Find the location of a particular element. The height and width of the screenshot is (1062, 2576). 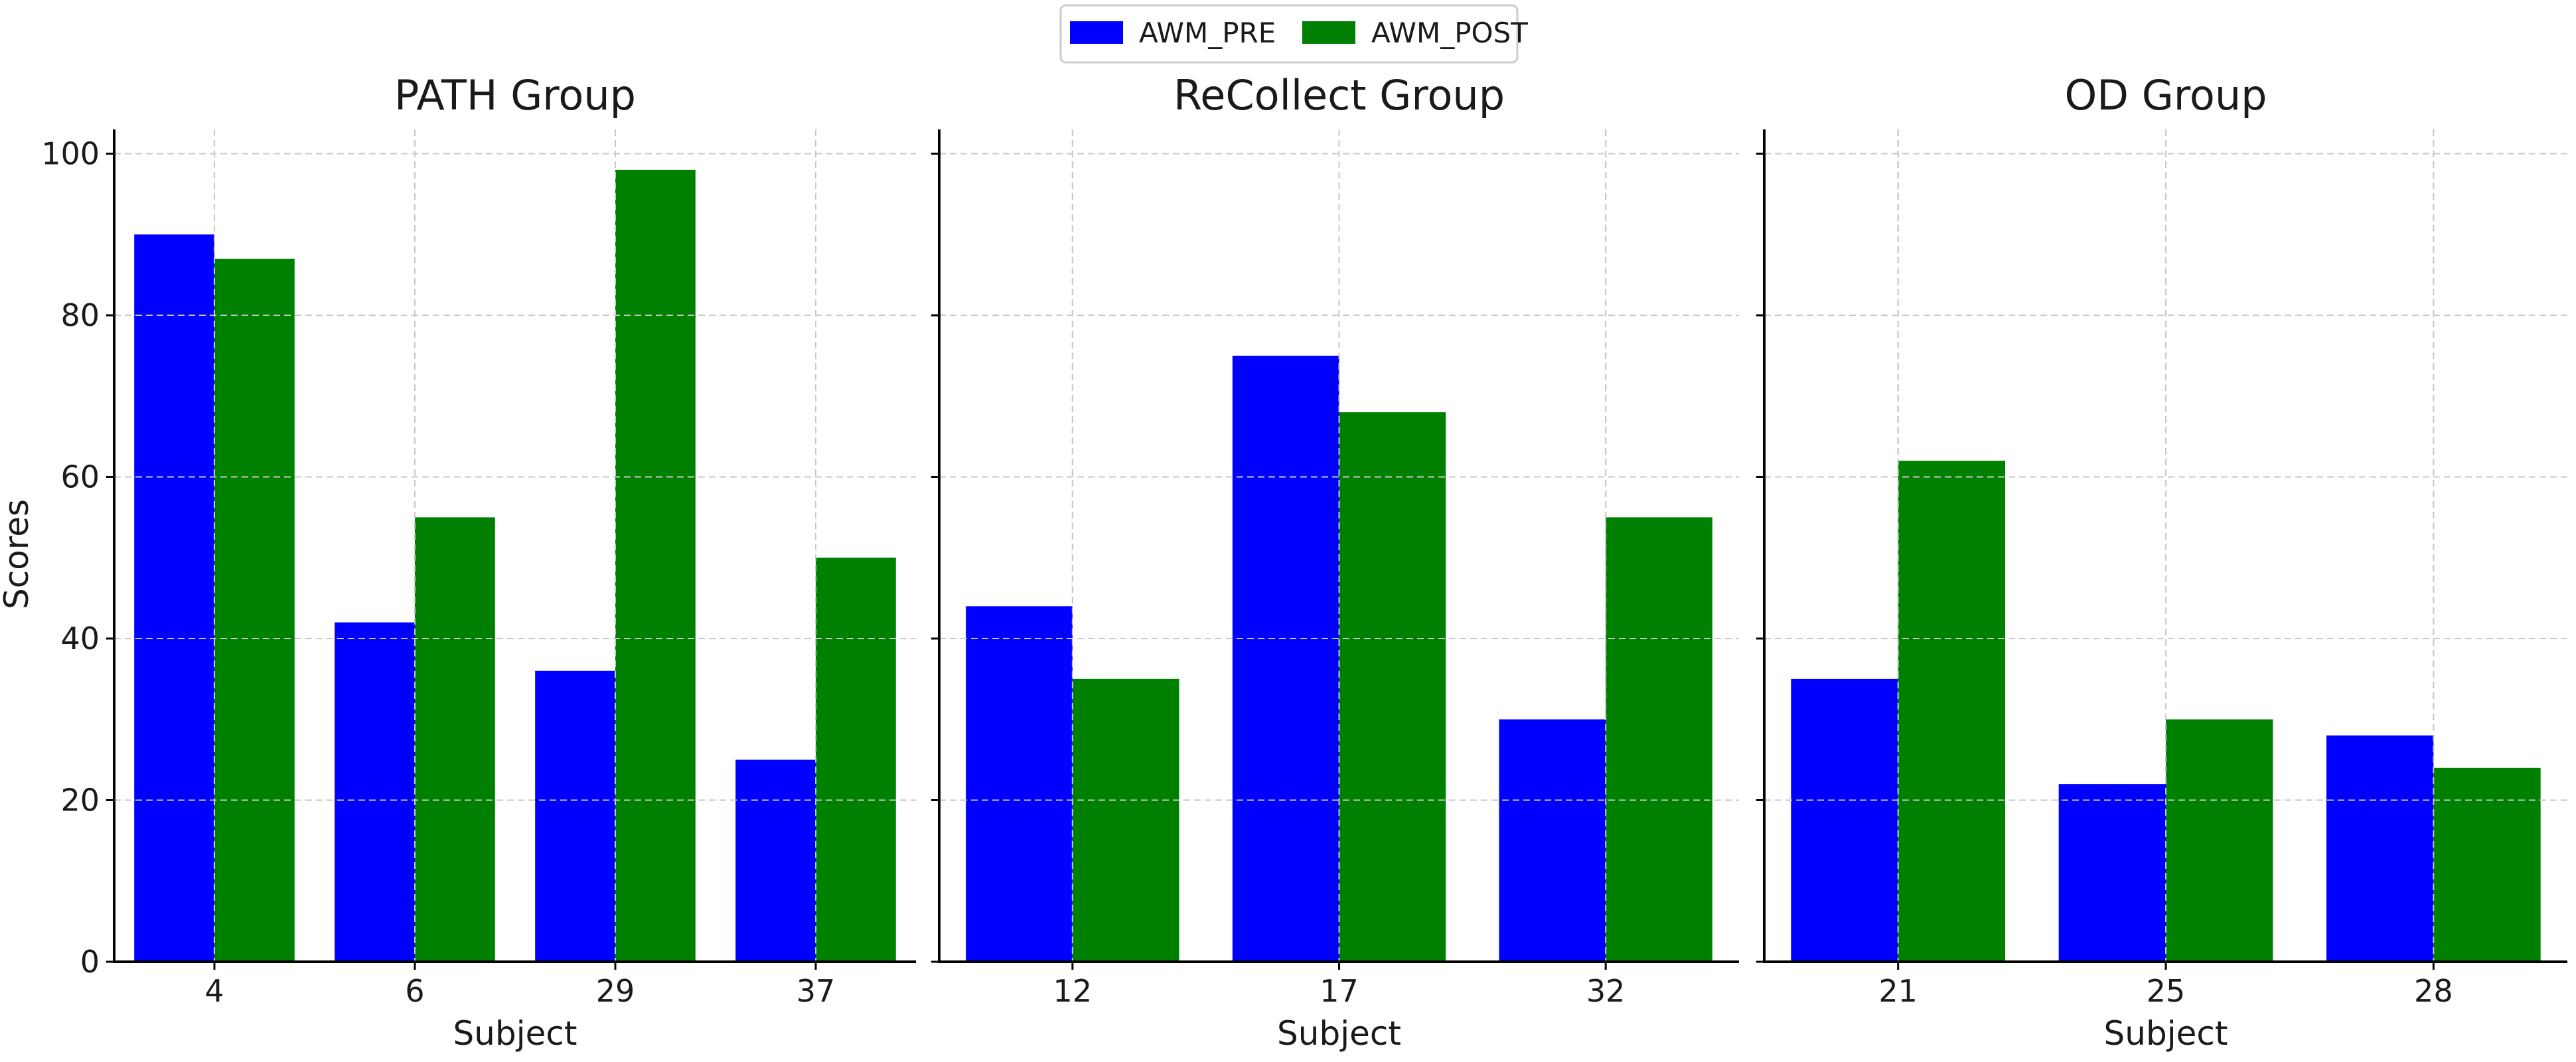

legend-label: AWM_PRE is located at coordinates (1207, 33).